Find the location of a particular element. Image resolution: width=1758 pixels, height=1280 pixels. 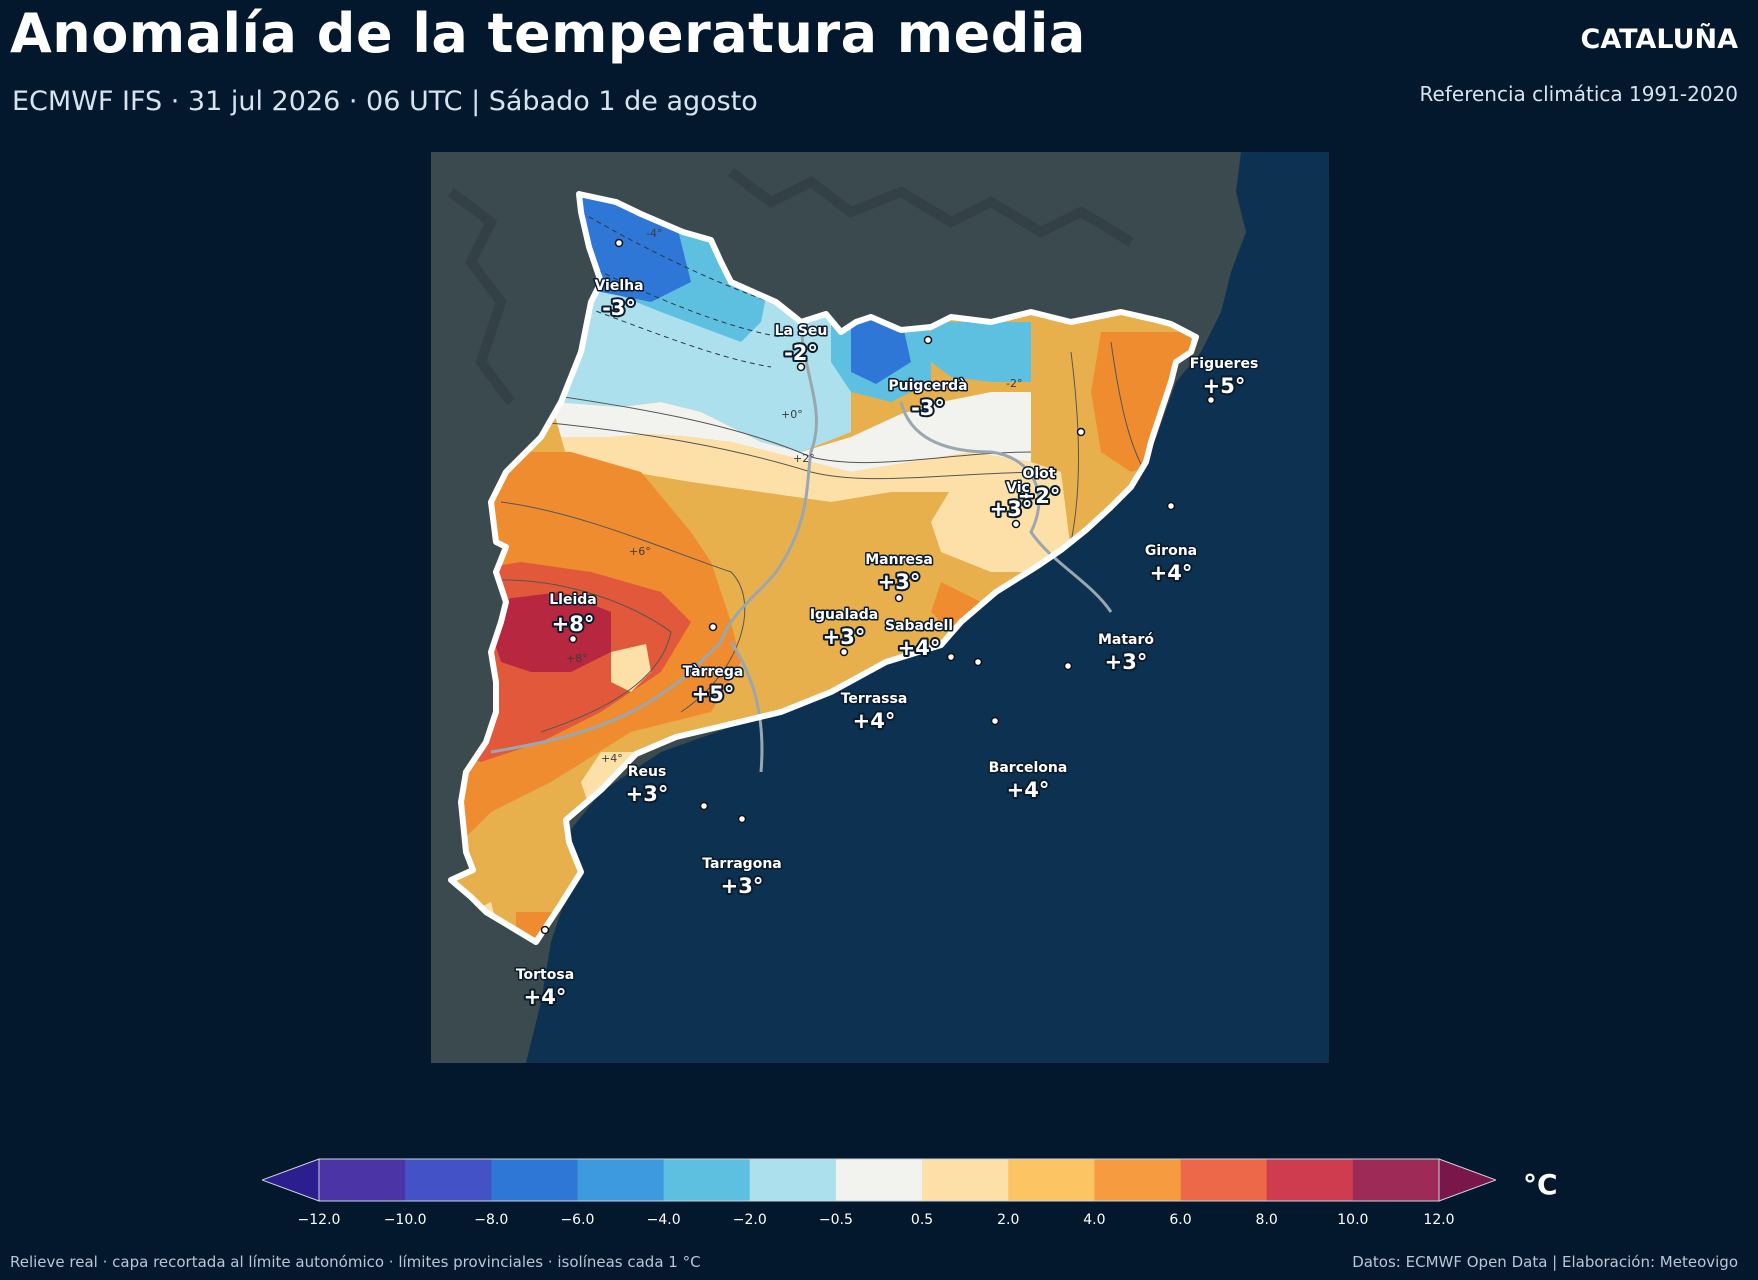

page-title: Anomalía de la temperatura media is located at coordinates (548, 33).